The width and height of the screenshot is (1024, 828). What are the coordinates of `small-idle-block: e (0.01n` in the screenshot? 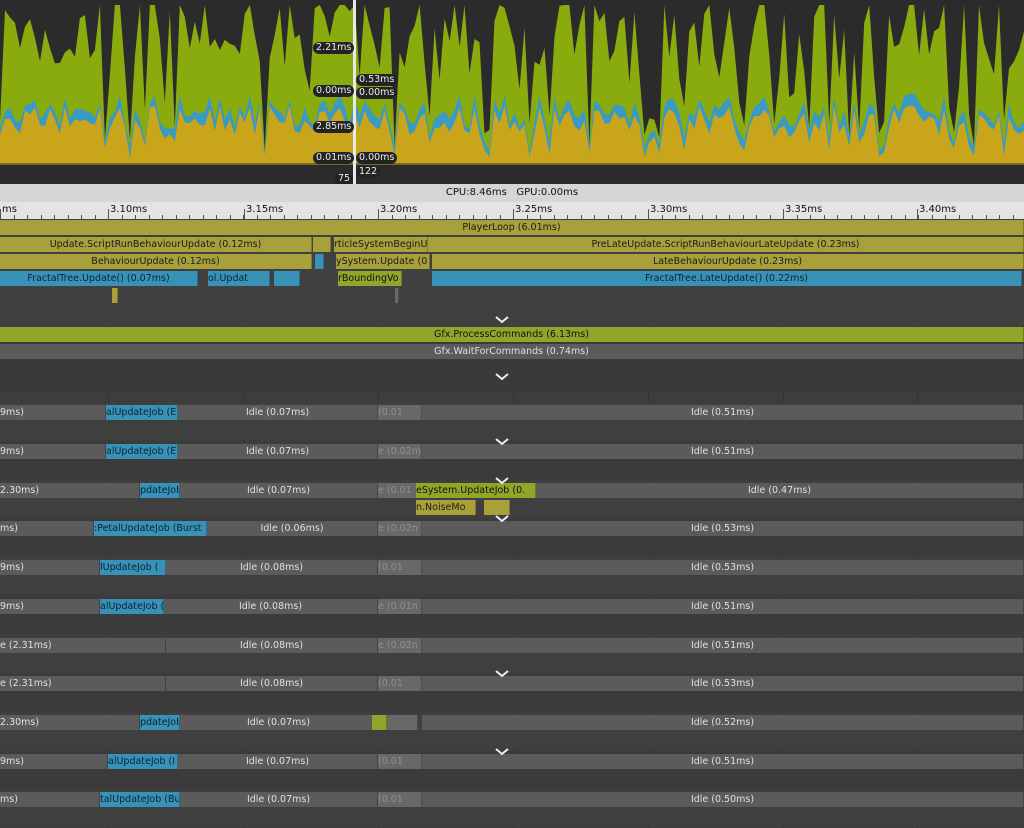 It's located at (400, 606).